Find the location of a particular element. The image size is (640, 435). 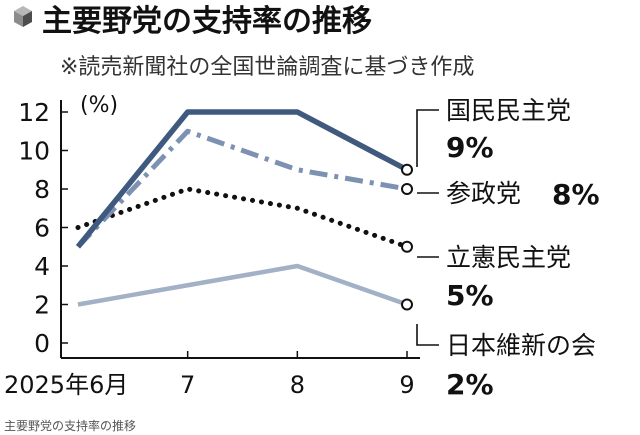

legend-value-cdp: 5% is located at coordinates (470, 295).